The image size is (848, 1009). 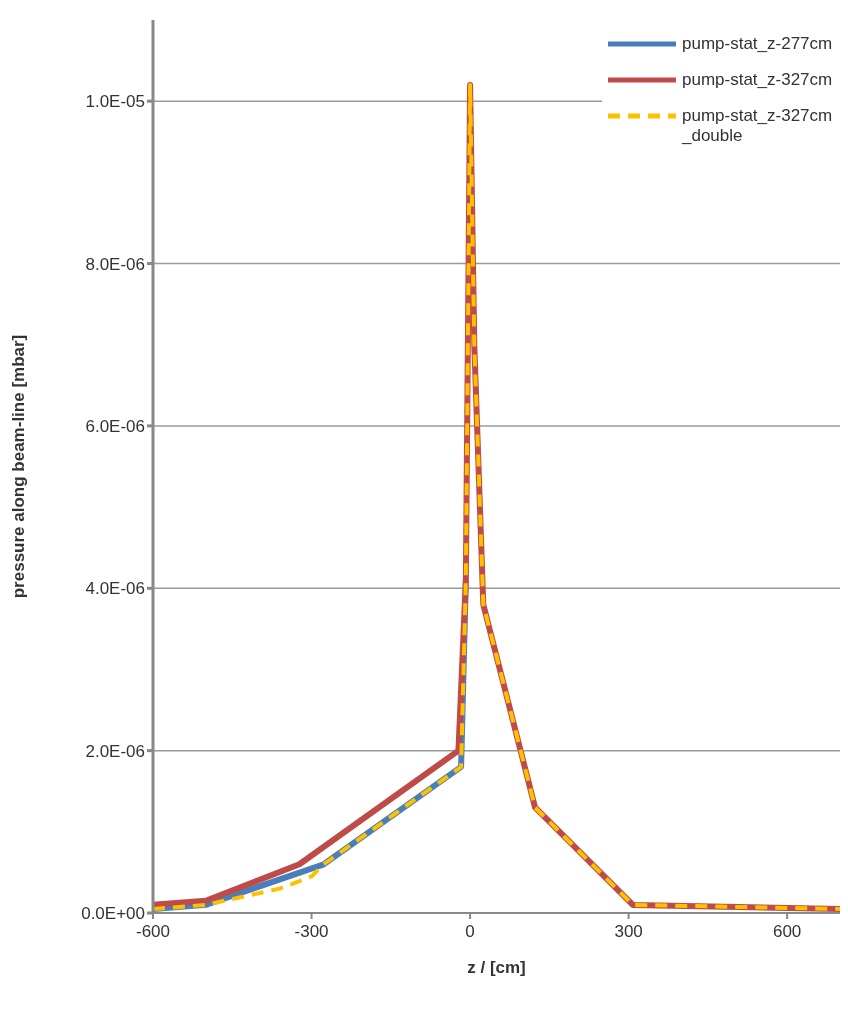 What do you see at coordinates (496, 967) in the screenshot?
I see `x-axis-title: z / [cm]` at bounding box center [496, 967].